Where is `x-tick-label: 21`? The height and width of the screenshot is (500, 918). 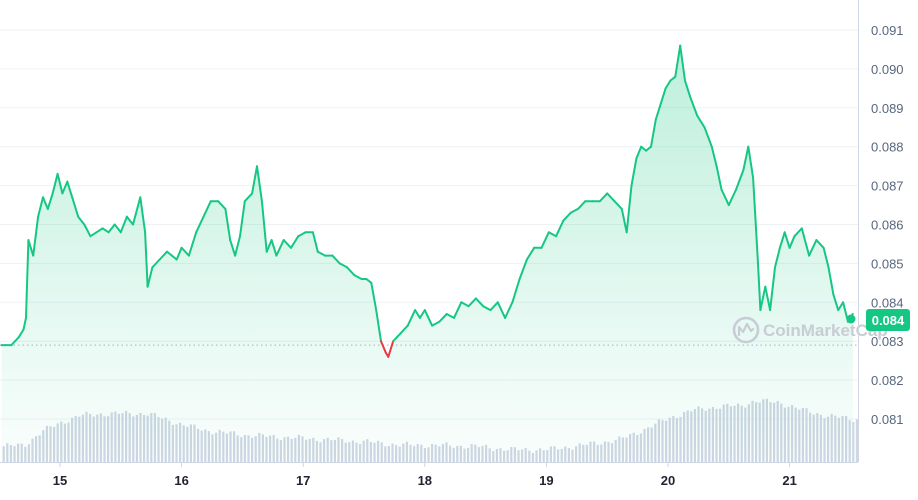 x-tick-label: 21 is located at coordinates (789, 480).